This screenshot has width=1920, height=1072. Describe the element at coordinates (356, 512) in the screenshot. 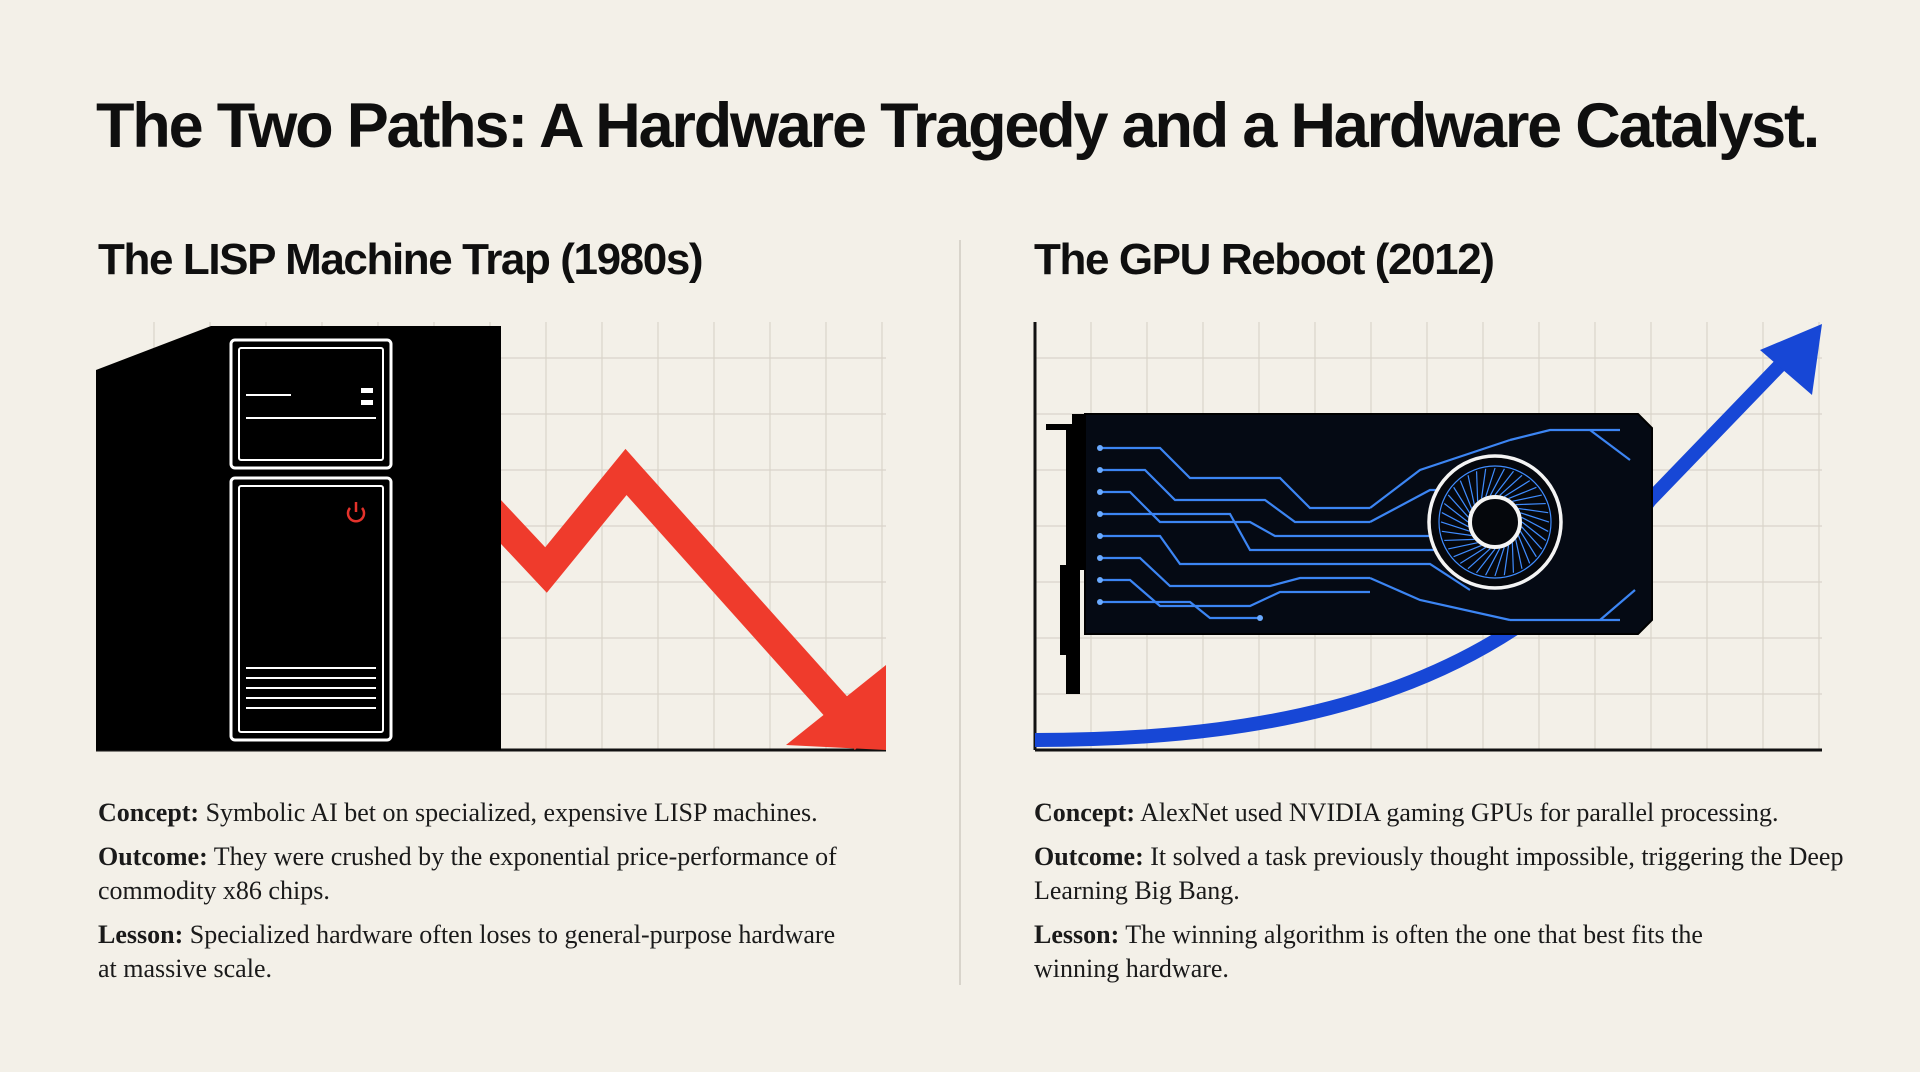

I see `power-button-icon` at that location.